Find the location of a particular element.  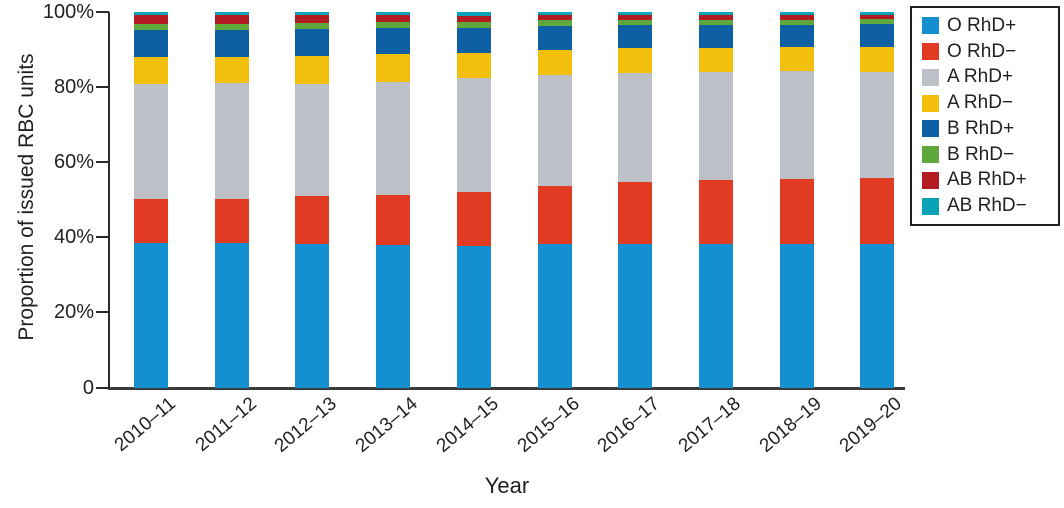

legend-swatch-AB-RhD− is located at coordinates (930, 206).